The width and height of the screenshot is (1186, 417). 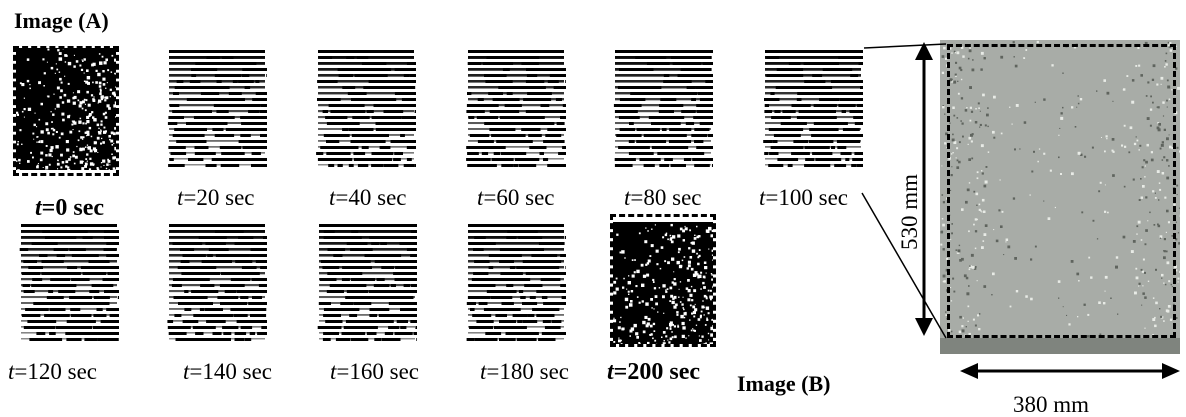 I want to click on width-dimension-arrow, so click(x=1070, y=371).